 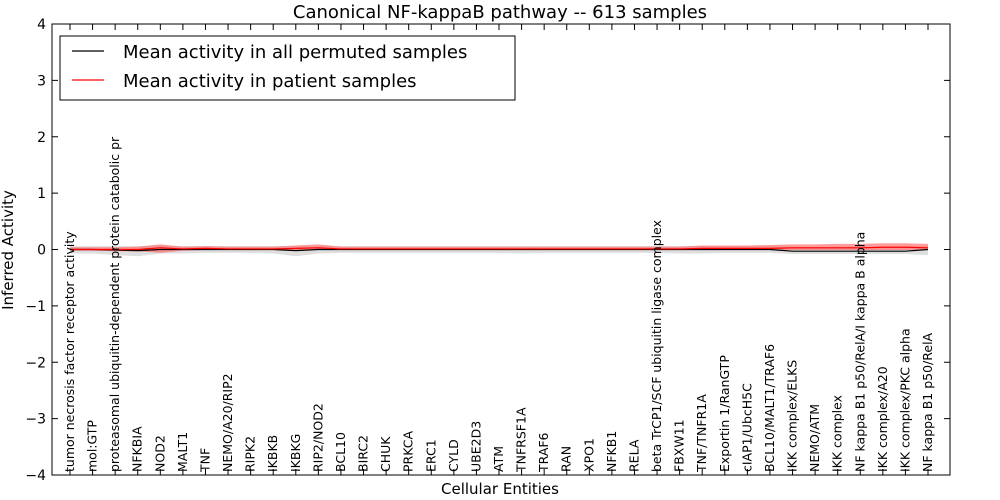 I want to click on y-tick-label: 4, so click(x=41, y=25).